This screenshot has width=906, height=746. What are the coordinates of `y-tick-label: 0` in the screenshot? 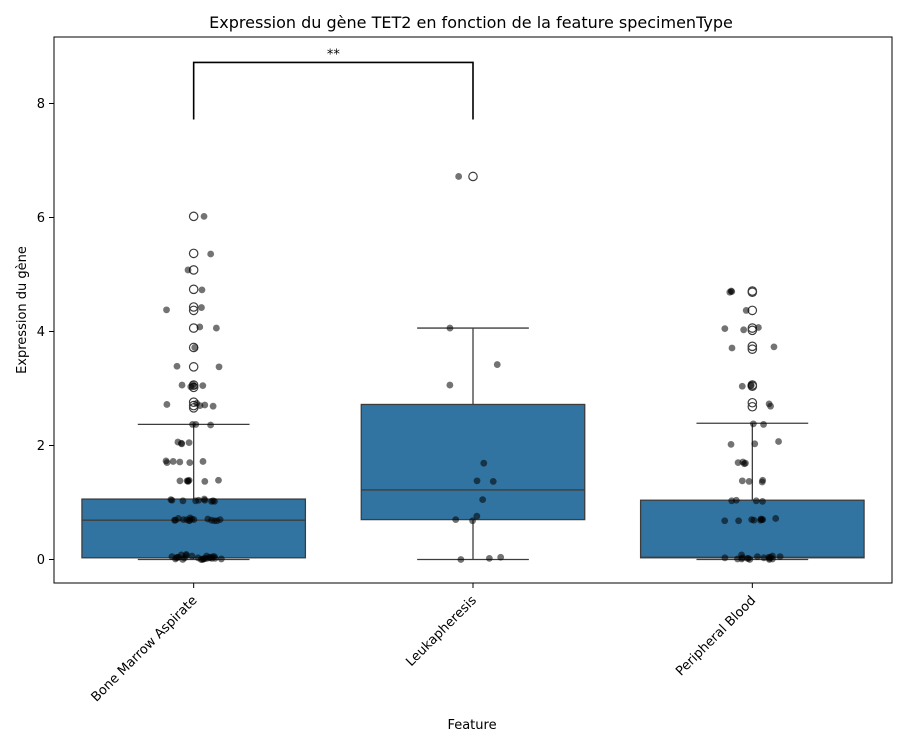 It's located at (41, 560).